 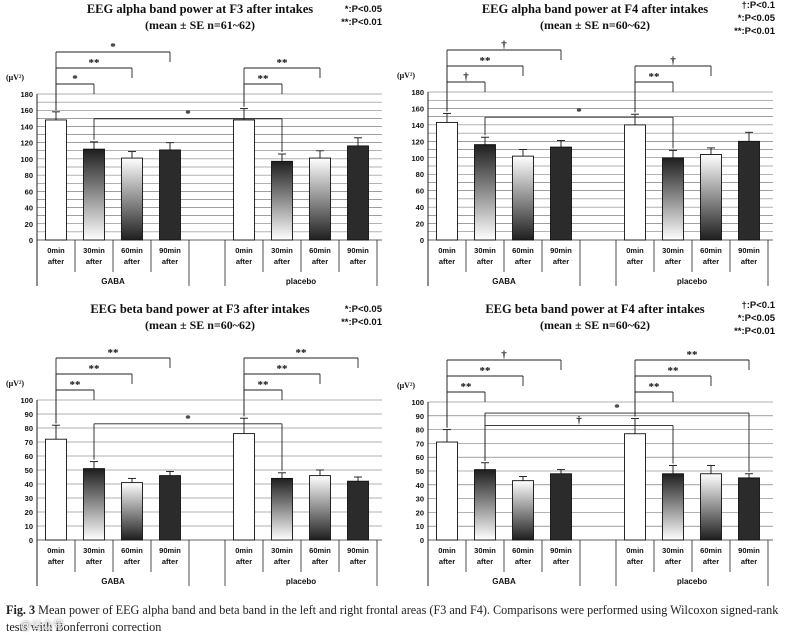 What do you see at coordinates (29, 414) in the screenshot?
I see `y-tick-label: 90` at bounding box center [29, 414].